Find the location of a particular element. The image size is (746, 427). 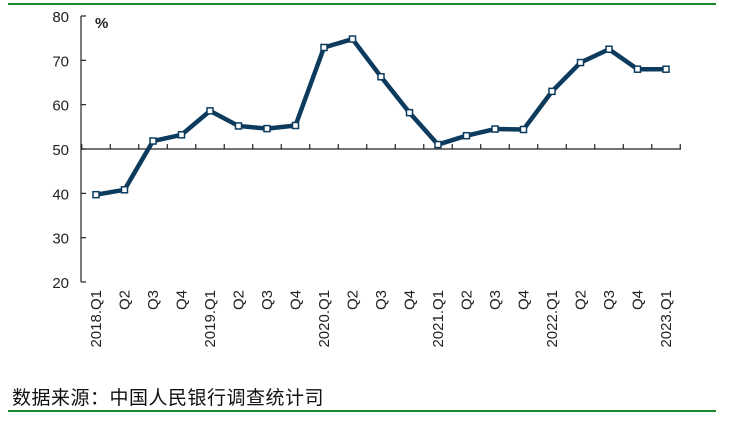

source-note: 数据来源：中国人民银行调查统计司 is located at coordinates (168, 398).